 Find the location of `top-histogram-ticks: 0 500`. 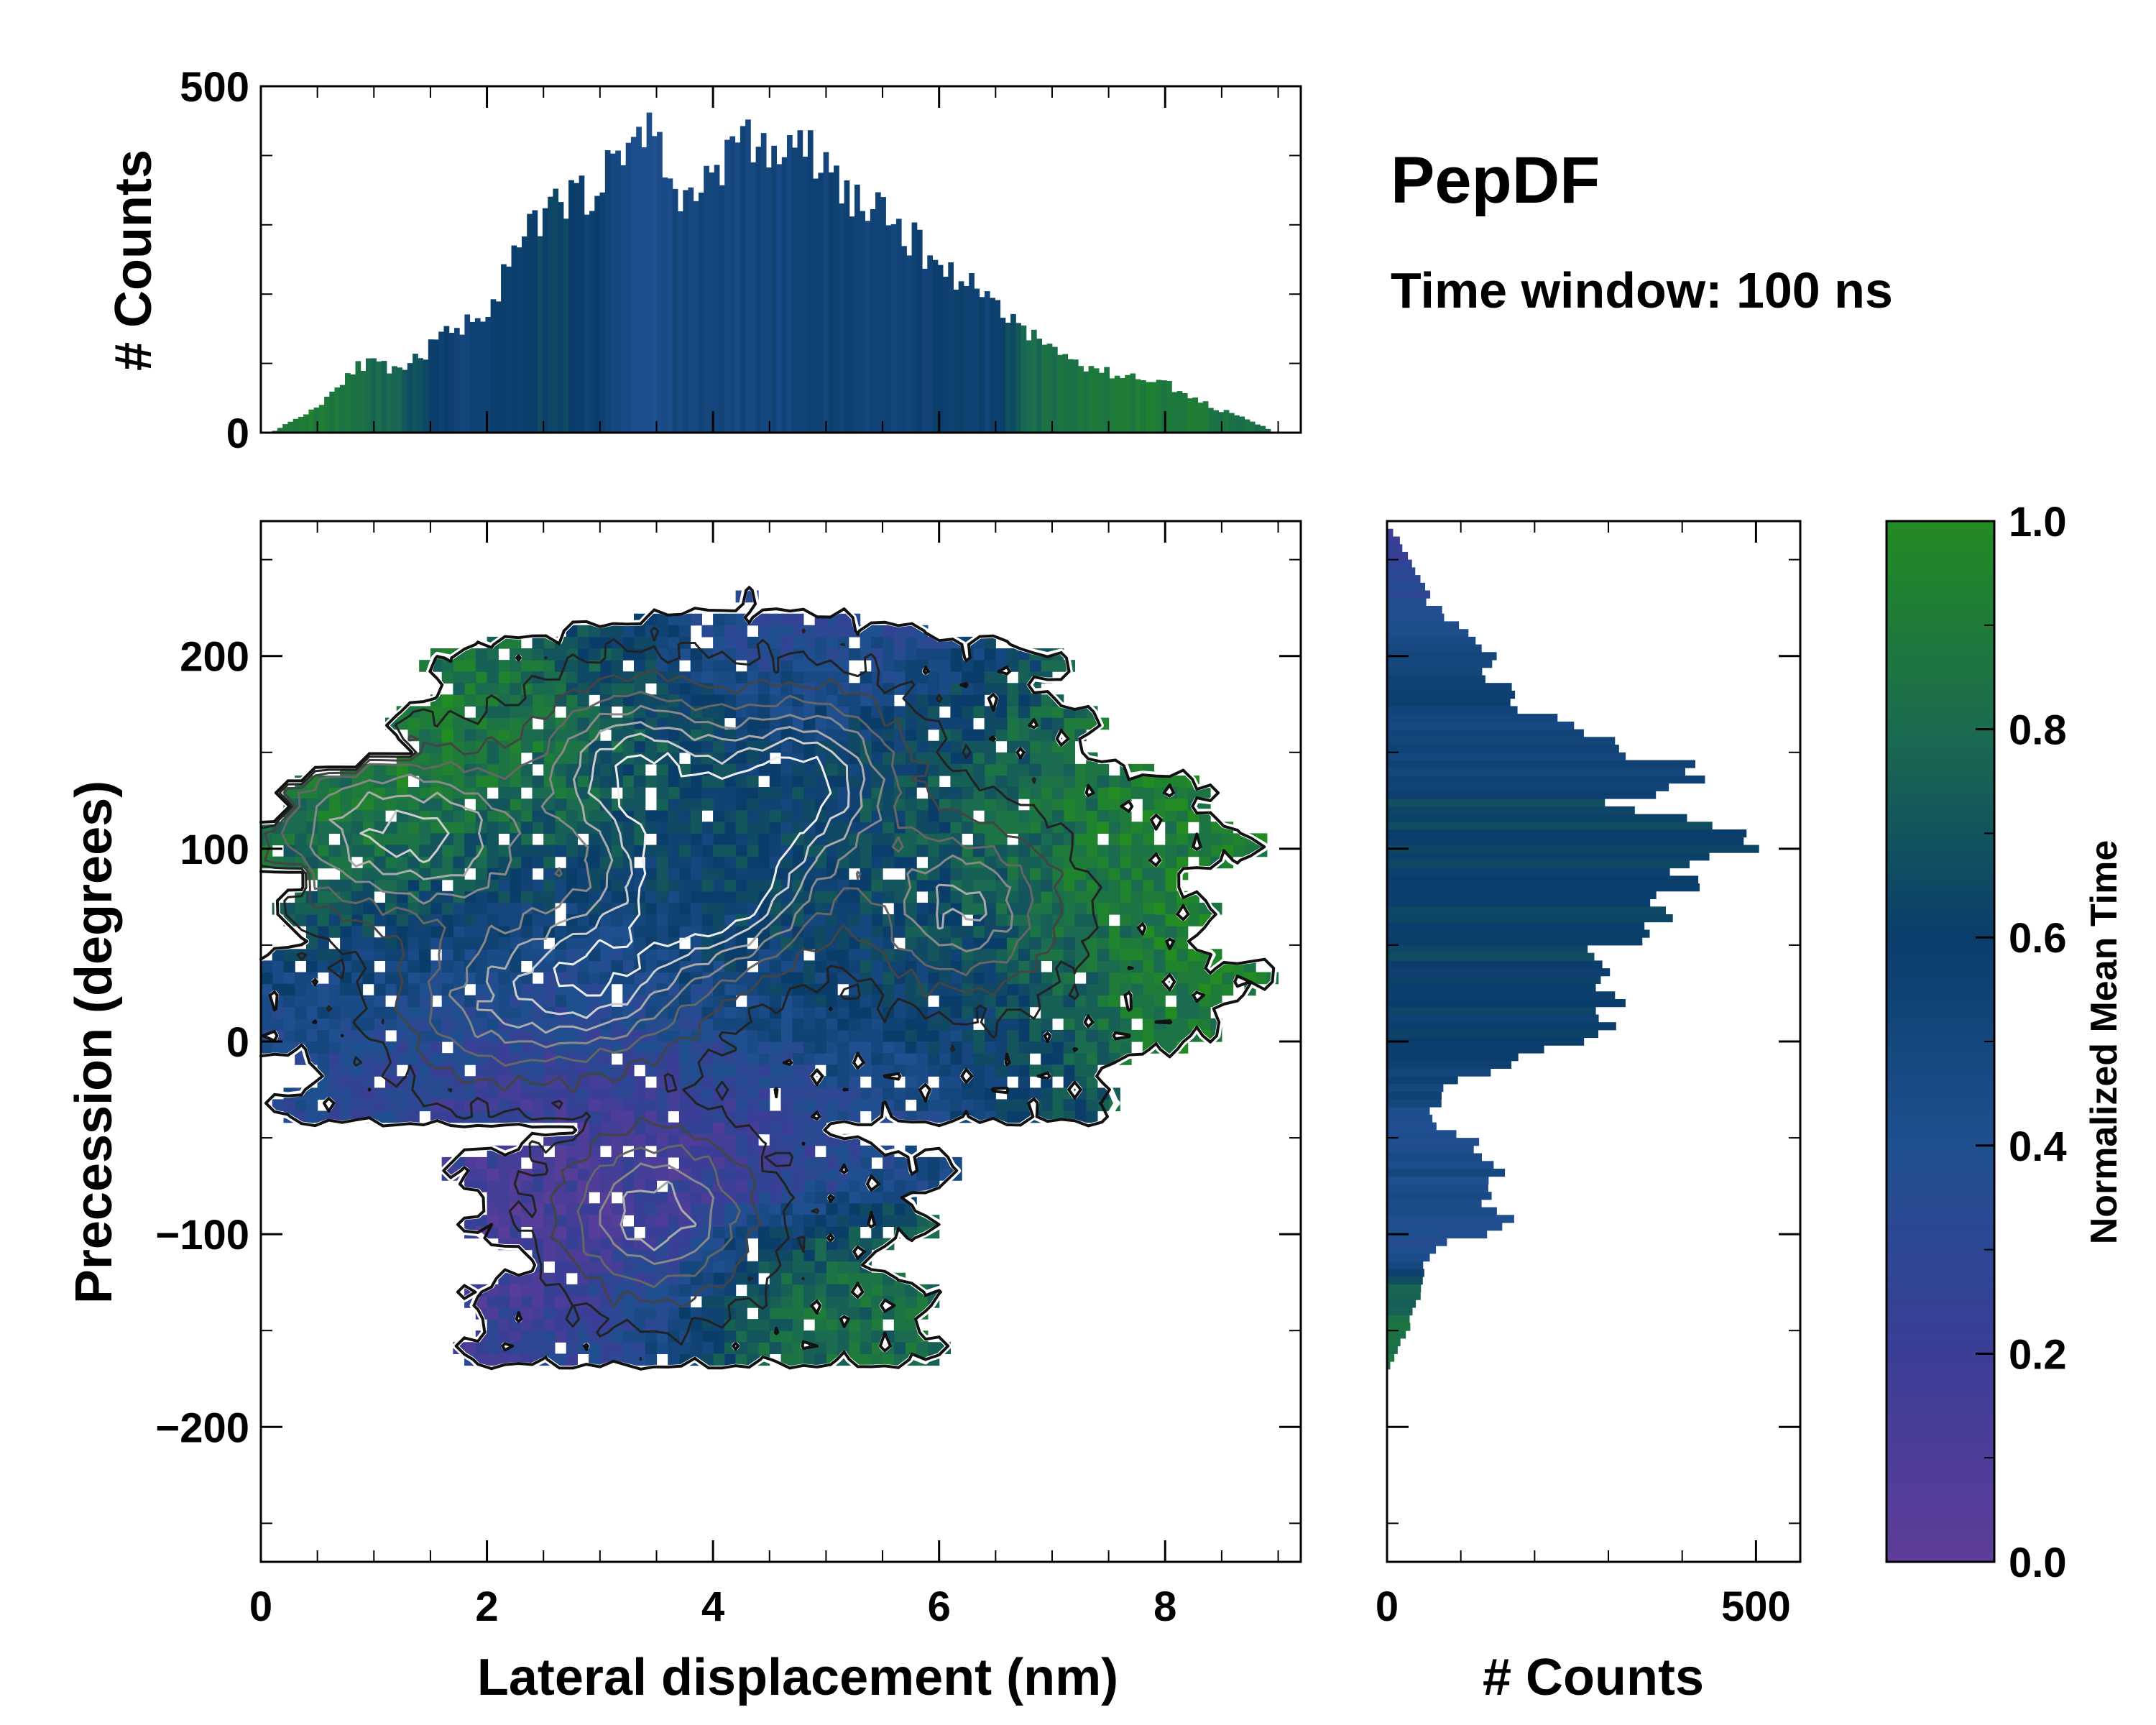

top-histogram-ticks: 0 500 is located at coordinates (741, 260).